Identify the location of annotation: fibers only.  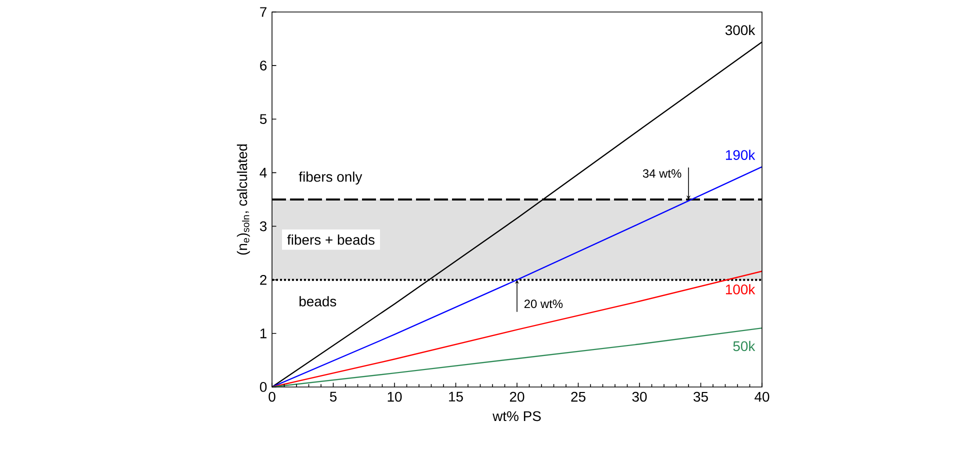
(330, 178).